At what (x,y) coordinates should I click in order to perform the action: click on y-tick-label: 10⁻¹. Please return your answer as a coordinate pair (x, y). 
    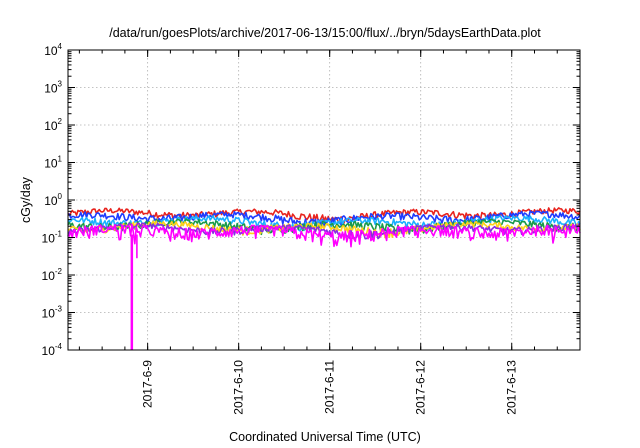
    Looking at the image, I should click on (52, 238).